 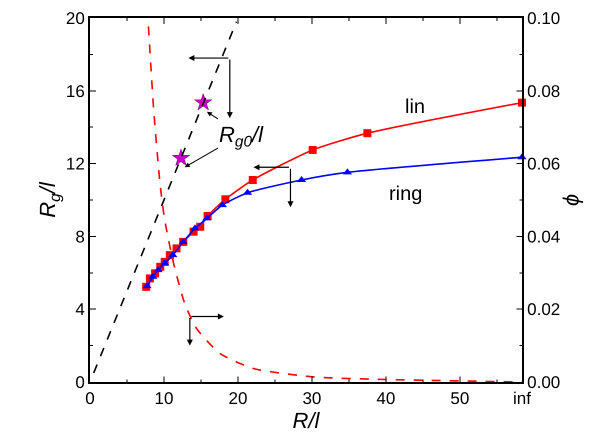 I want to click on y-tick-label: 12, so click(x=75, y=164).